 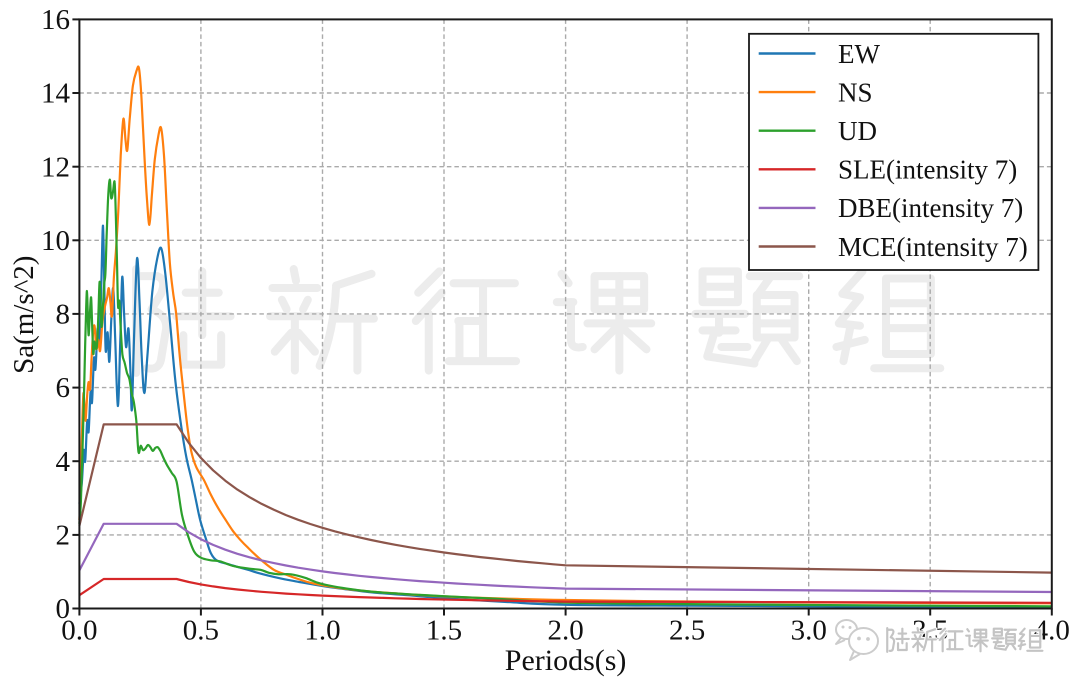 I want to click on svg-text: 6, so click(x=63, y=388).